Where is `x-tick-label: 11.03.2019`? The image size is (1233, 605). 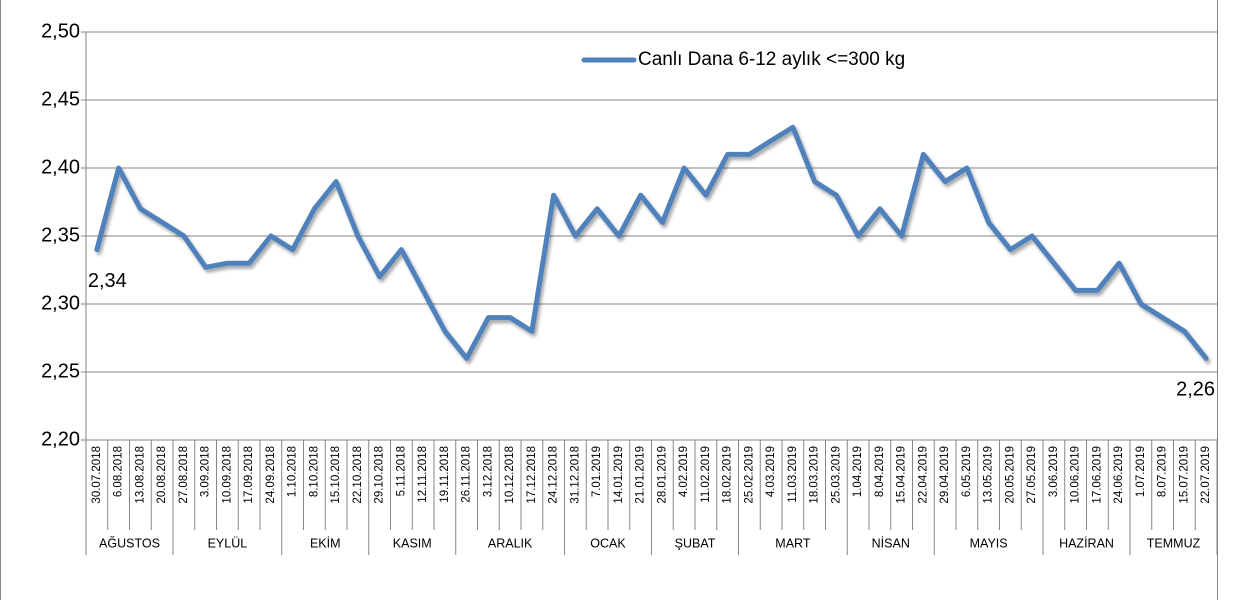
x-tick-label: 11.03.2019 is located at coordinates (793, 474).